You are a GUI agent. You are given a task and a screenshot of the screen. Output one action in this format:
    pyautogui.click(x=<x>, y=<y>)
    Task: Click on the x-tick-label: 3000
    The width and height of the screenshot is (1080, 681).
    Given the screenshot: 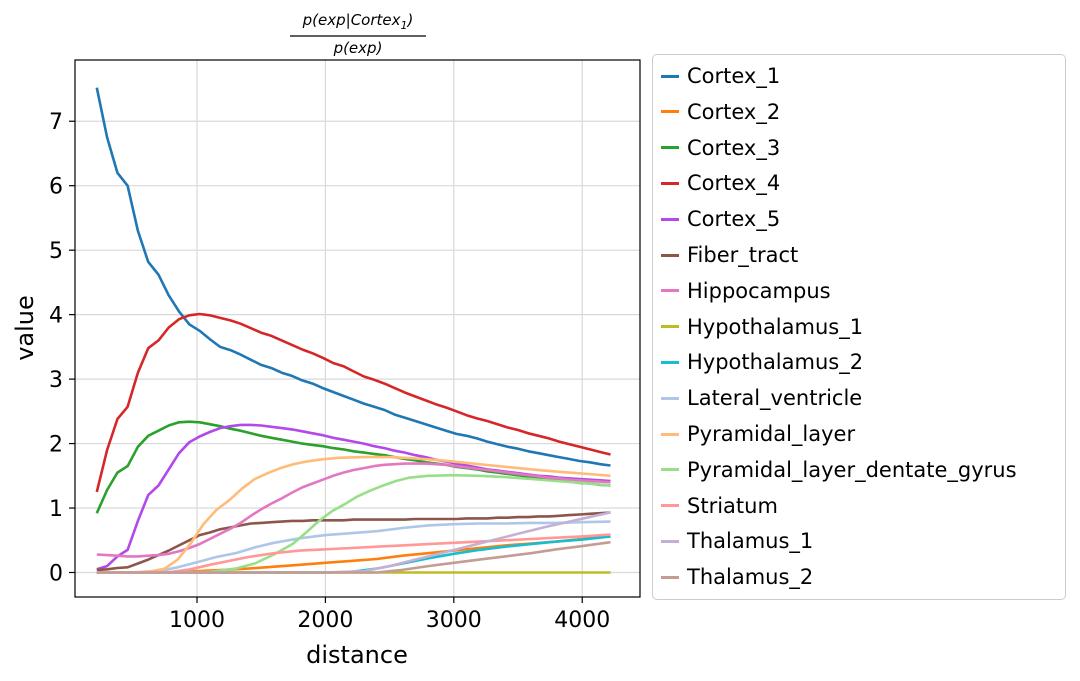 What is the action you would take?
    pyautogui.click(x=454, y=620)
    